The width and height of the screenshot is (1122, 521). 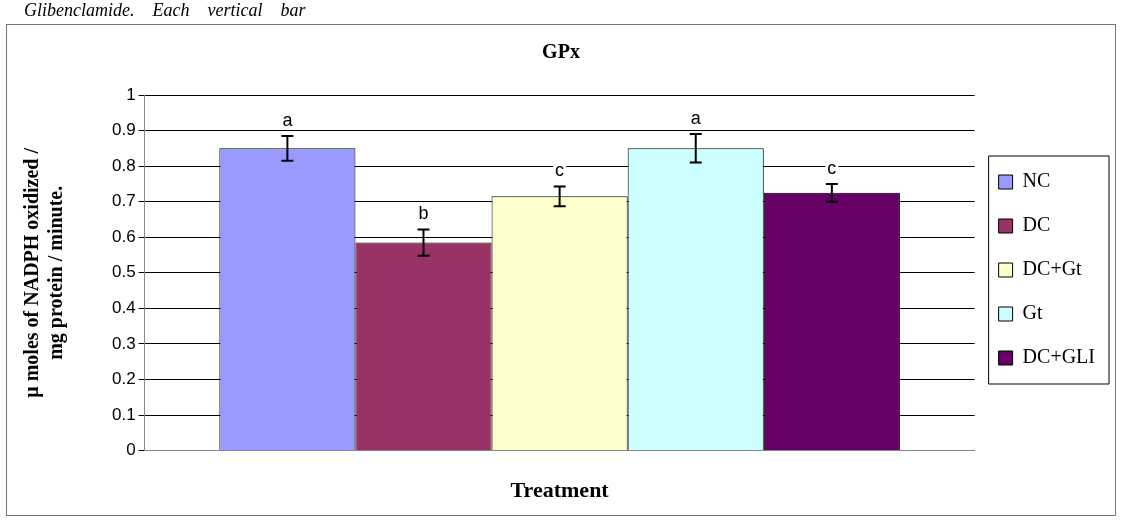 What do you see at coordinates (44, 272) in the screenshot?
I see `y-axis-title: μ moles of NADPH oxidized / mg protein / minute.` at bounding box center [44, 272].